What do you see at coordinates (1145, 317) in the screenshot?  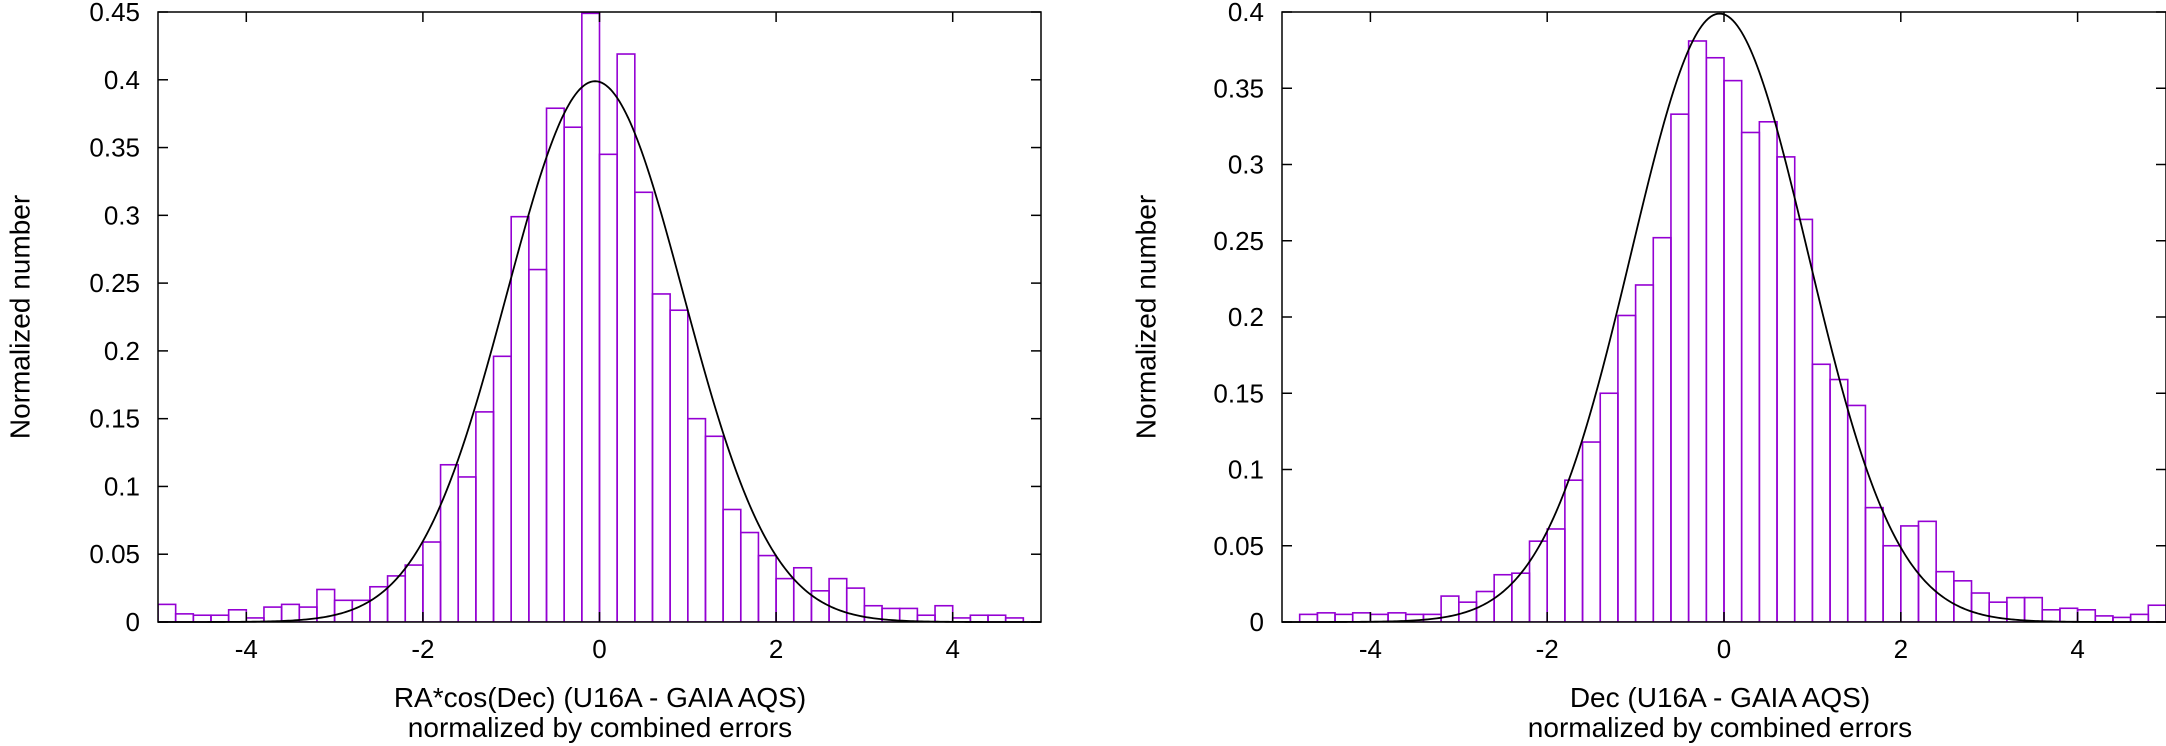 I see `y-axis-label: Normalized number` at bounding box center [1145, 317].